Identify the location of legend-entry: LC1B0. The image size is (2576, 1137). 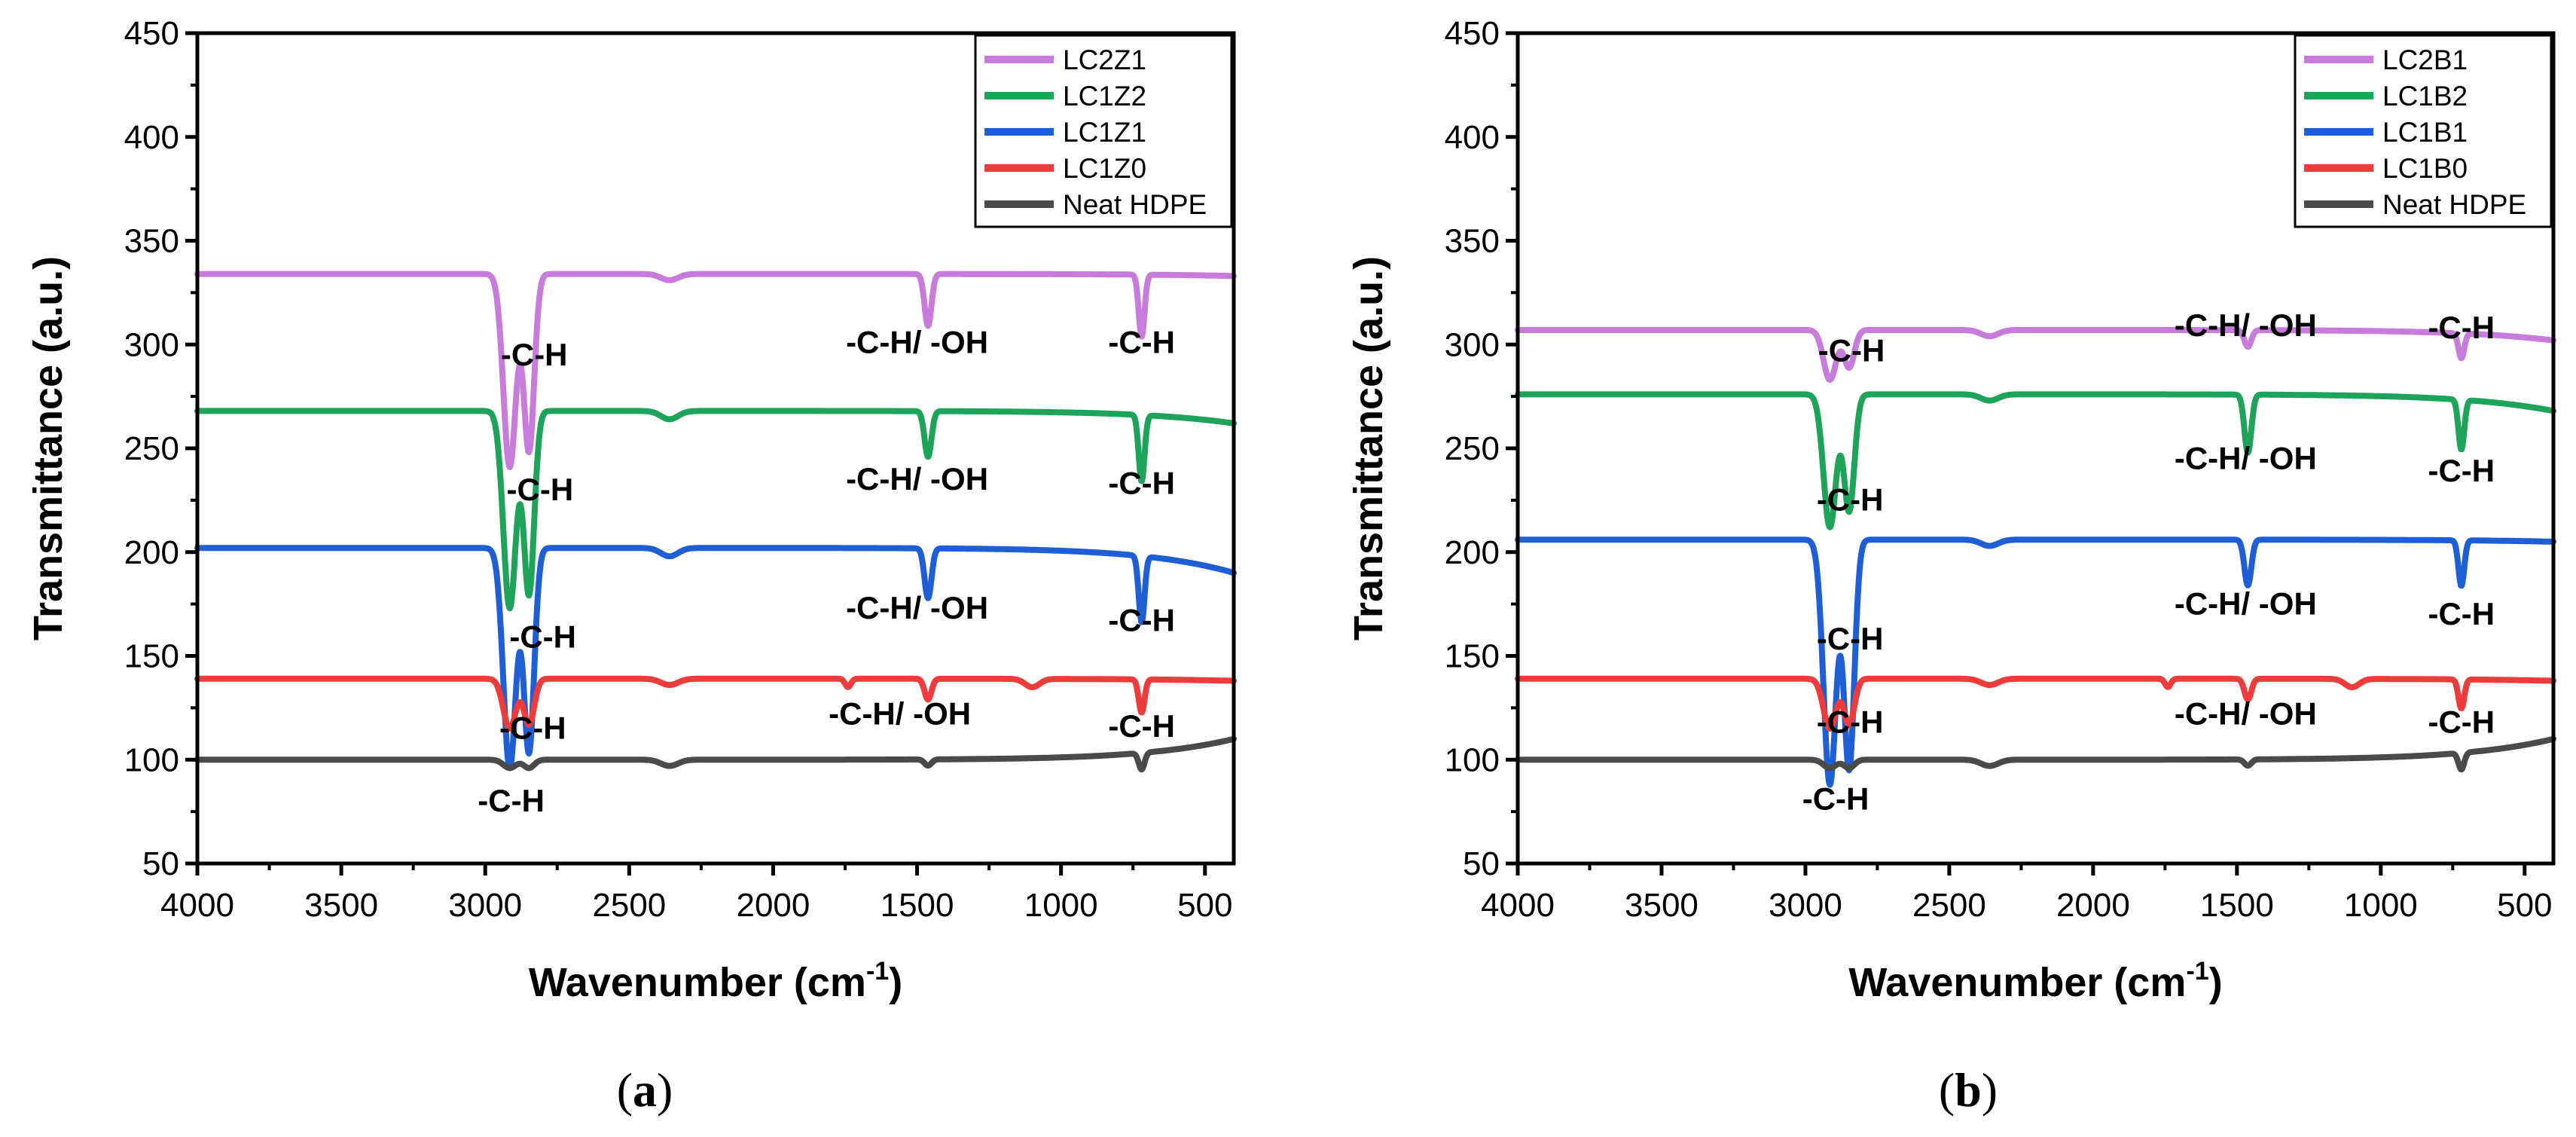
(2425, 168).